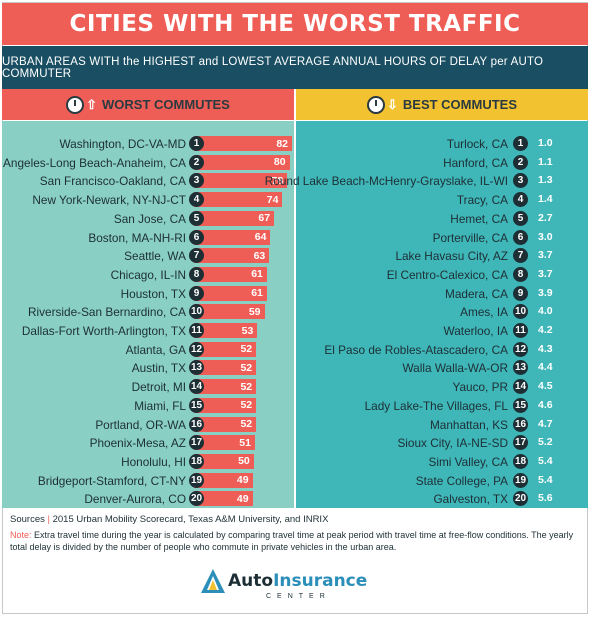 The image size is (592, 617). Describe the element at coordinates (442, 481) in the screenshot. I see `best-row: State College, PA 19 5.4` at that location.